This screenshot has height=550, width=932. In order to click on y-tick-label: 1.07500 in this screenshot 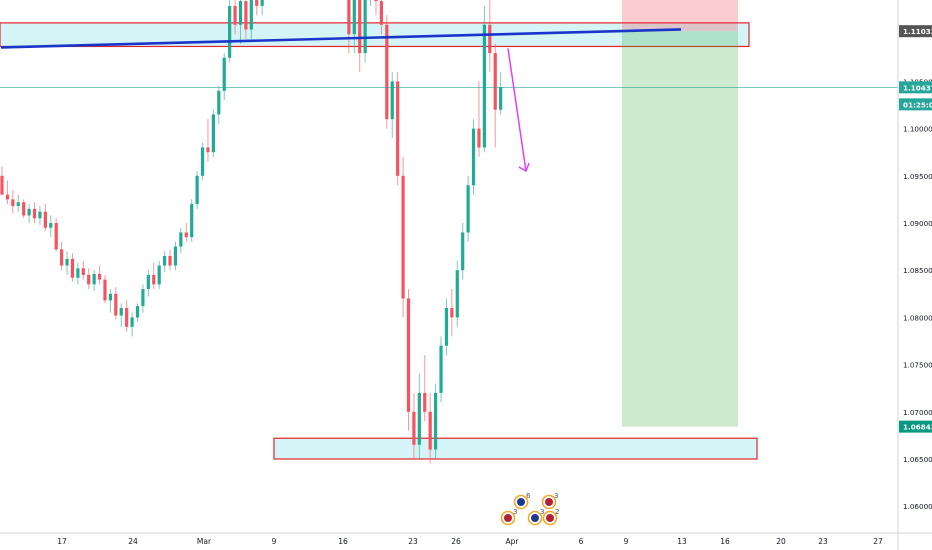, I will do `click(917, 365)`.